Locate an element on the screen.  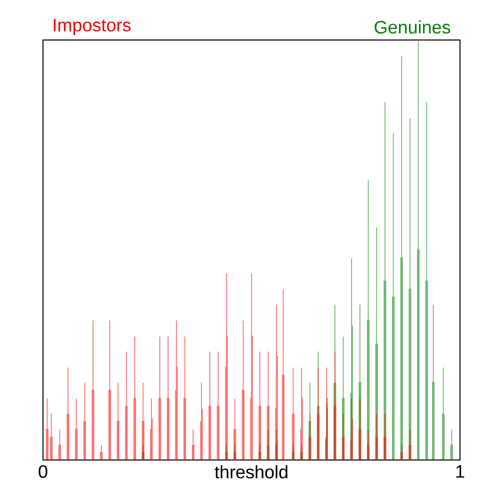
x-tick-label: 0 is located at coordinates (43, 471).